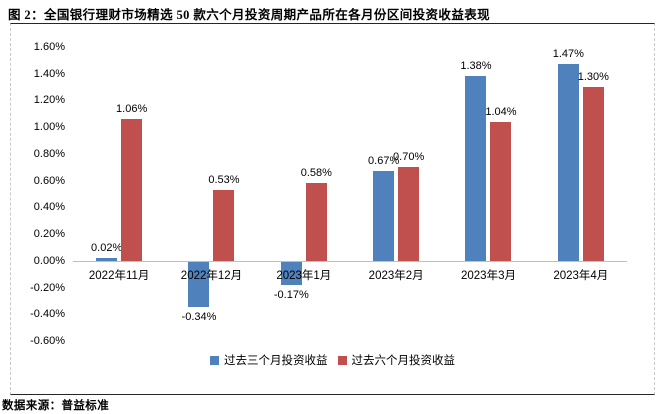 Image resolution: width=662 pixels, height=414 pixels. I want to click on x-axis-label: 2023年4月, so click(581, 275).